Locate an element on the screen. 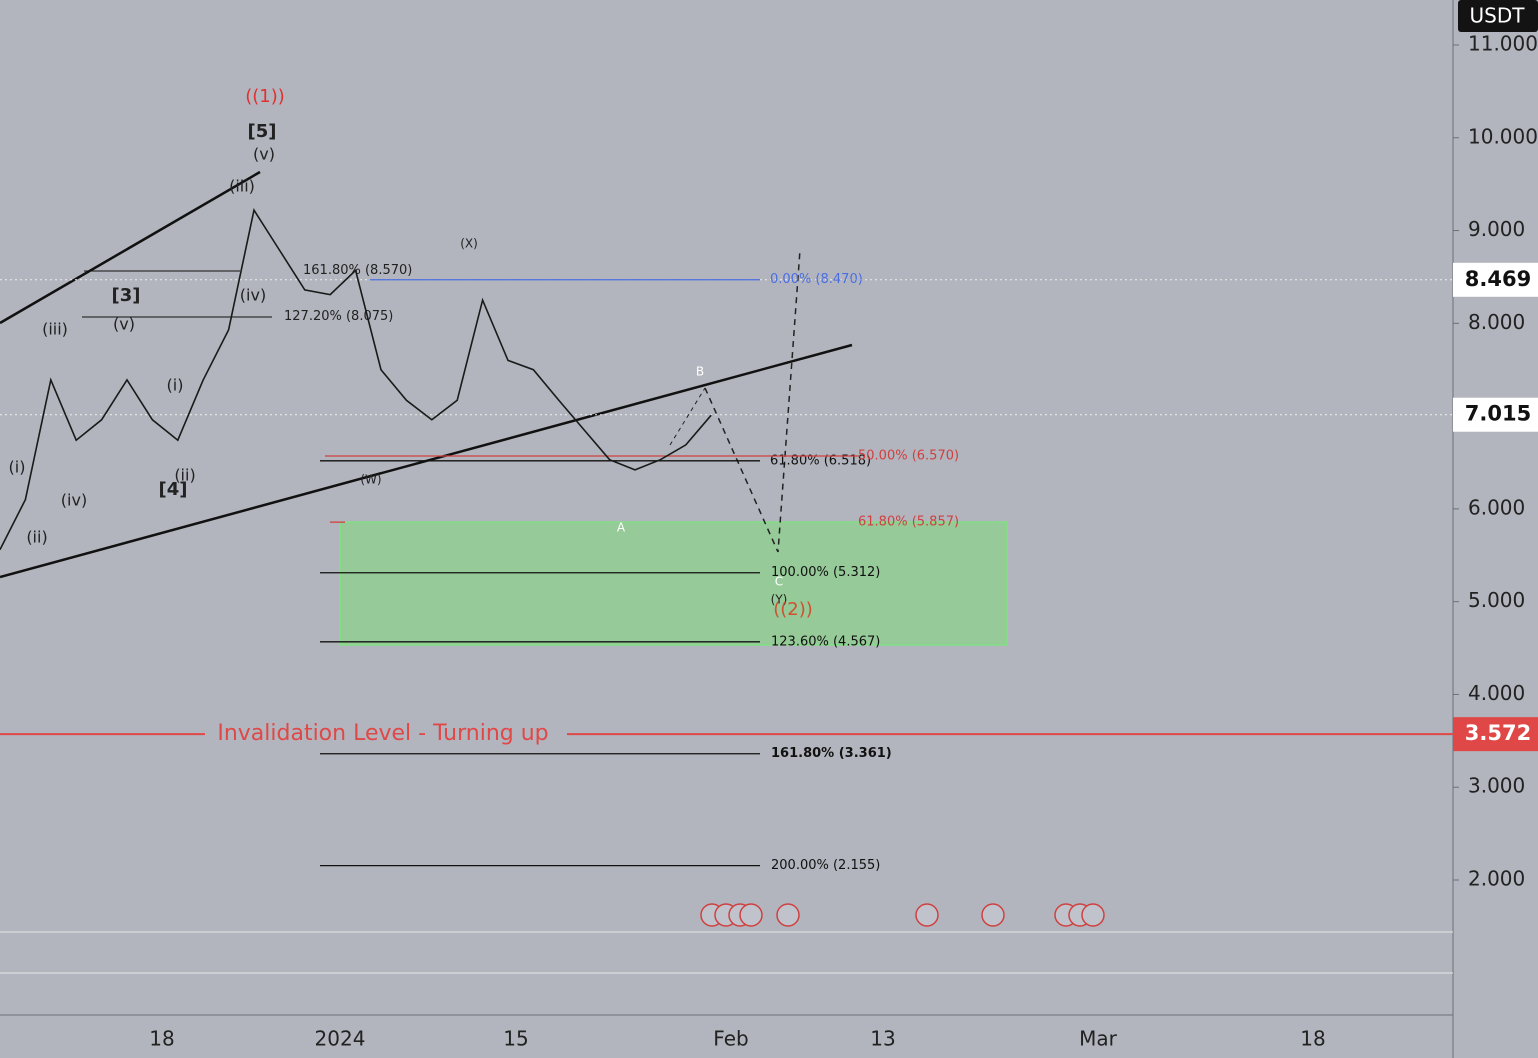 This screenshot has height=1058, width=1538. fib-label: 123.60% (4.567) is located at coordinates (825, 641).